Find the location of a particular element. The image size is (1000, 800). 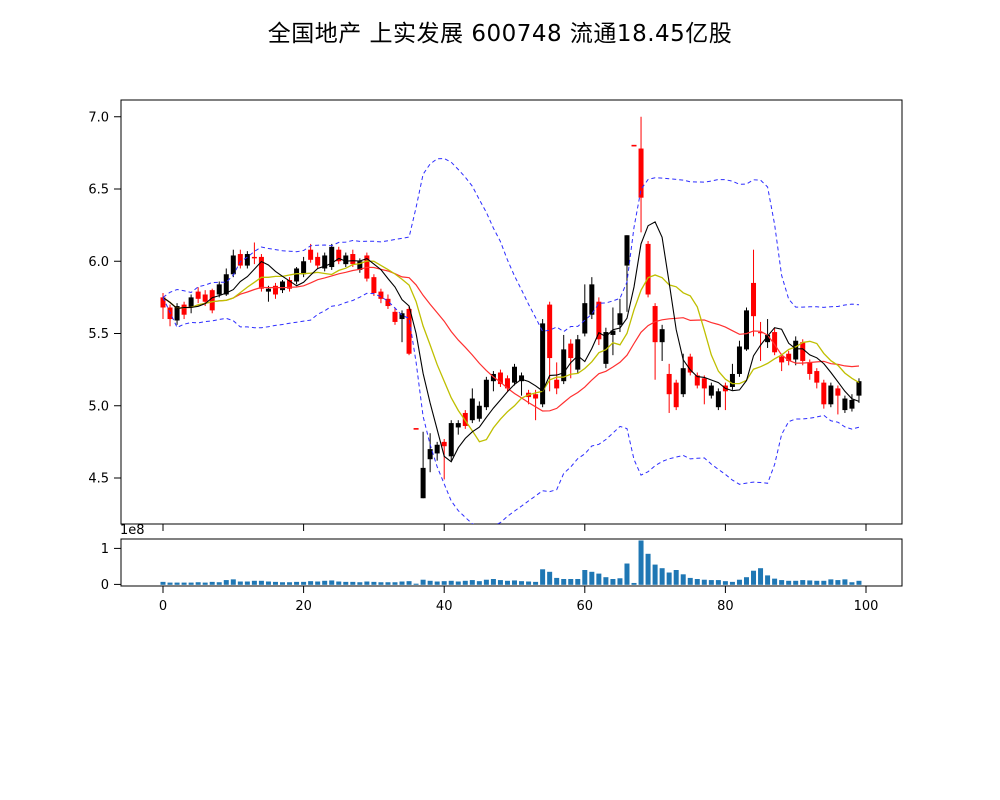

volume-tick-label: 0 is located at coordinates (105, 585).